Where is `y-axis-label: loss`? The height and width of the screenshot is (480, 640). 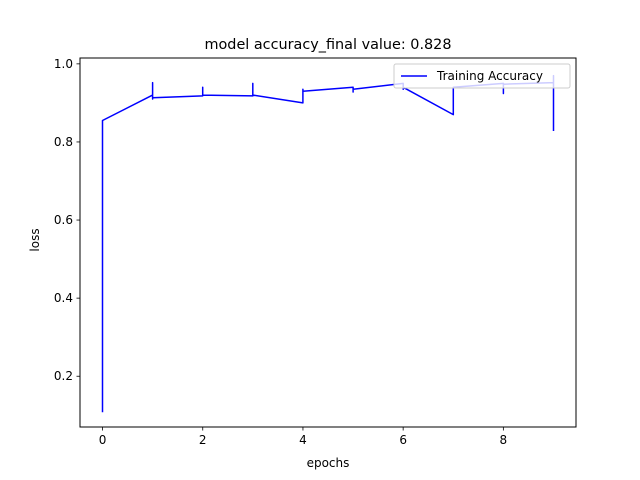 y-axis-label: loss is located at coordinates (35, 239).